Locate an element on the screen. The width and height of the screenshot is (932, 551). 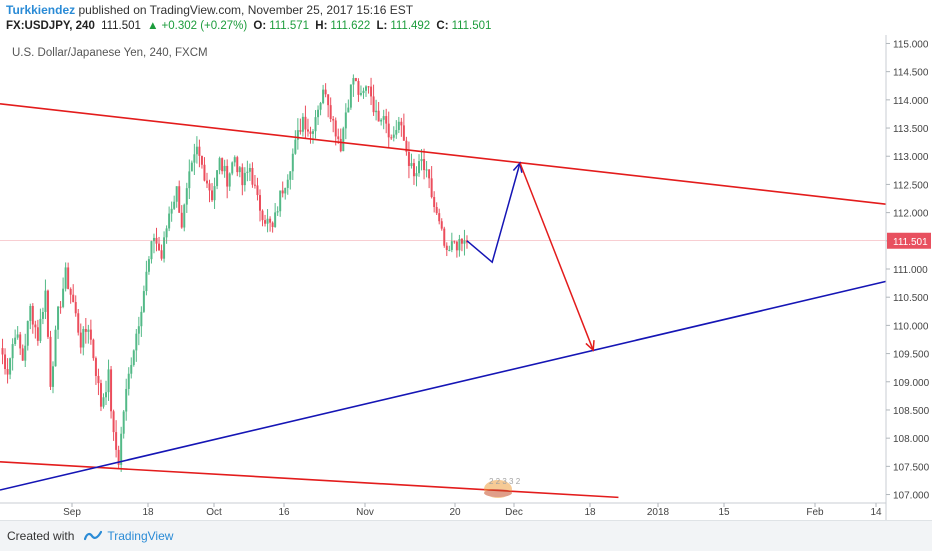
lower-resistance-trendline is located at coordinates (309, 480).